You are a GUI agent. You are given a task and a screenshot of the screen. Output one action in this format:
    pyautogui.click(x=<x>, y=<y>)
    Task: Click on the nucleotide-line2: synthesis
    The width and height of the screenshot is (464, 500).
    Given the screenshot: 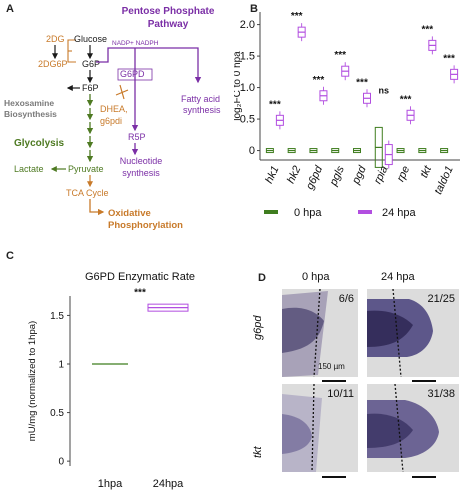 What is the action you would take?
    pyautogui.click(x=141, y=173)
    